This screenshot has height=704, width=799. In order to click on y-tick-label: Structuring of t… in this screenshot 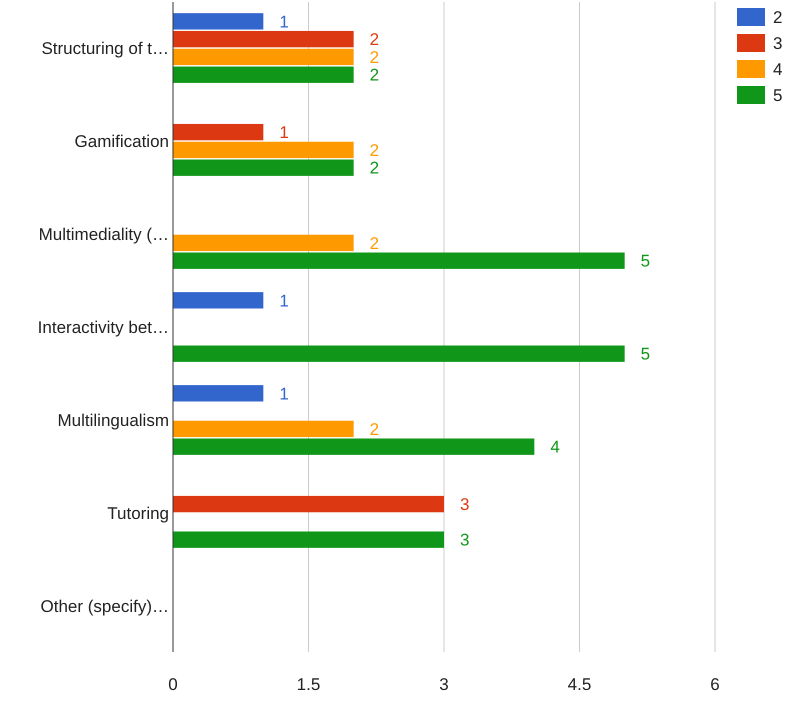, I will do `click(105, 48)`.